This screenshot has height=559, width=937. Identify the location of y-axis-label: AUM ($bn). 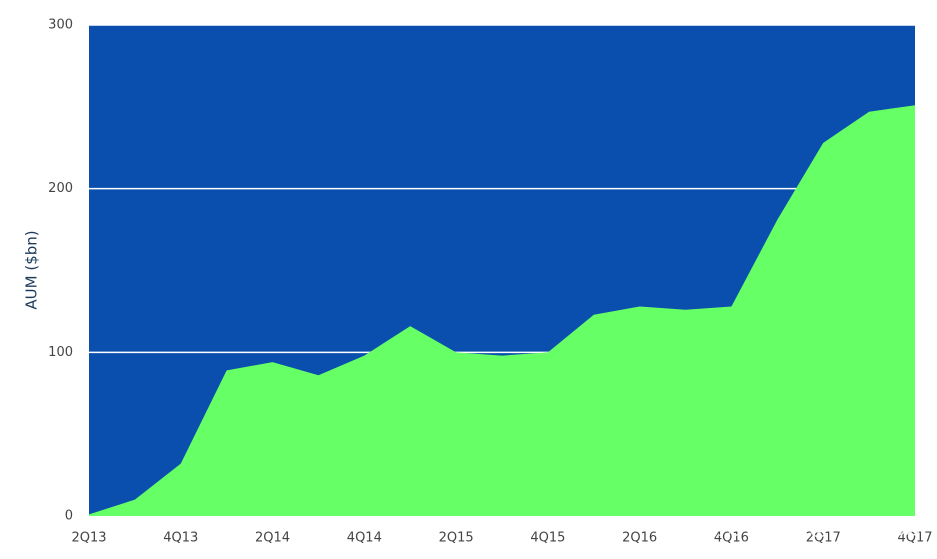
(32, 269).